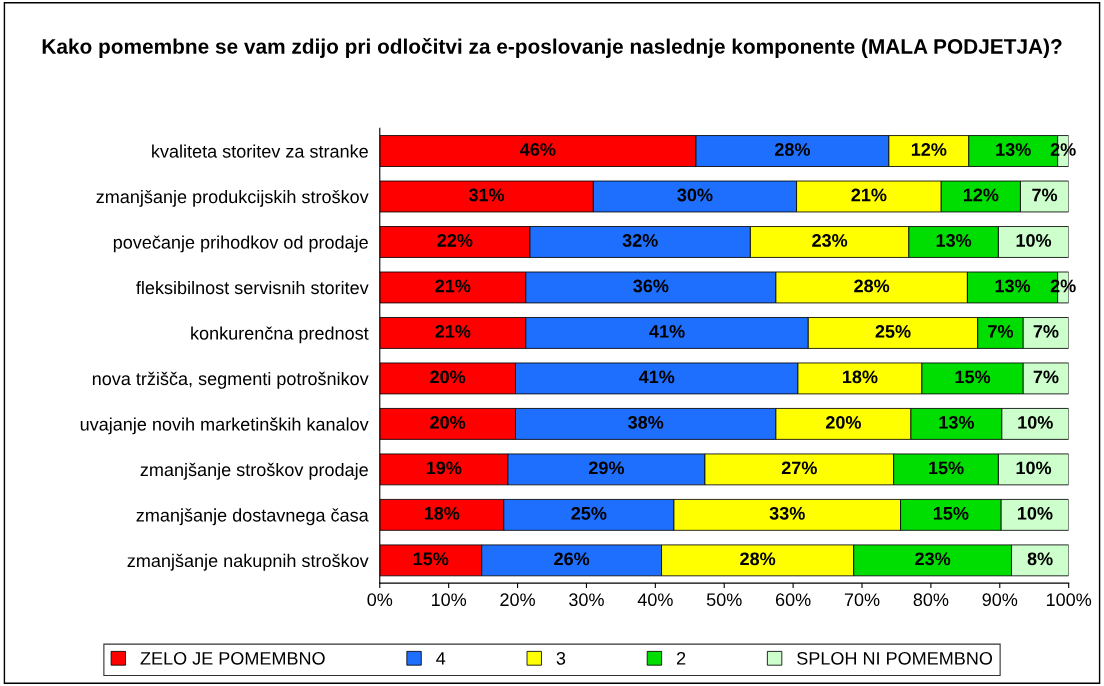 This screenshot has width=1104, height=686. I want to click on data-label: 31%, so click(486, 195).